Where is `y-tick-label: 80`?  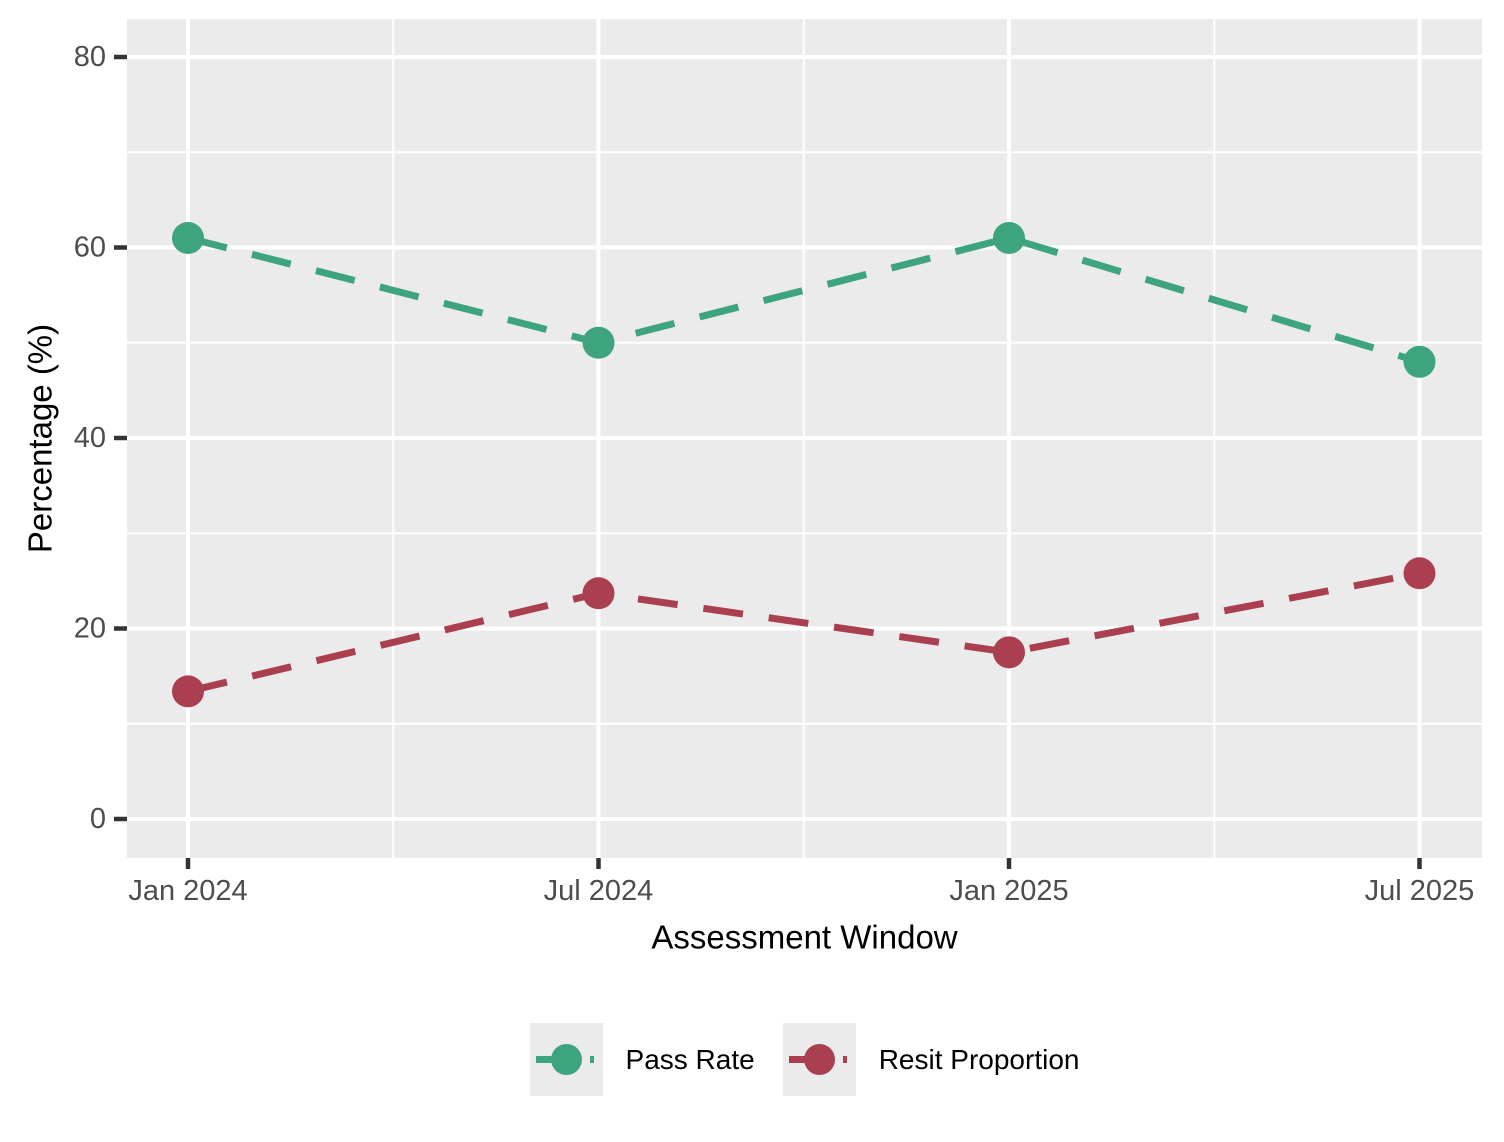 y-tick-label: 80 is located at coordinates (90, 57).